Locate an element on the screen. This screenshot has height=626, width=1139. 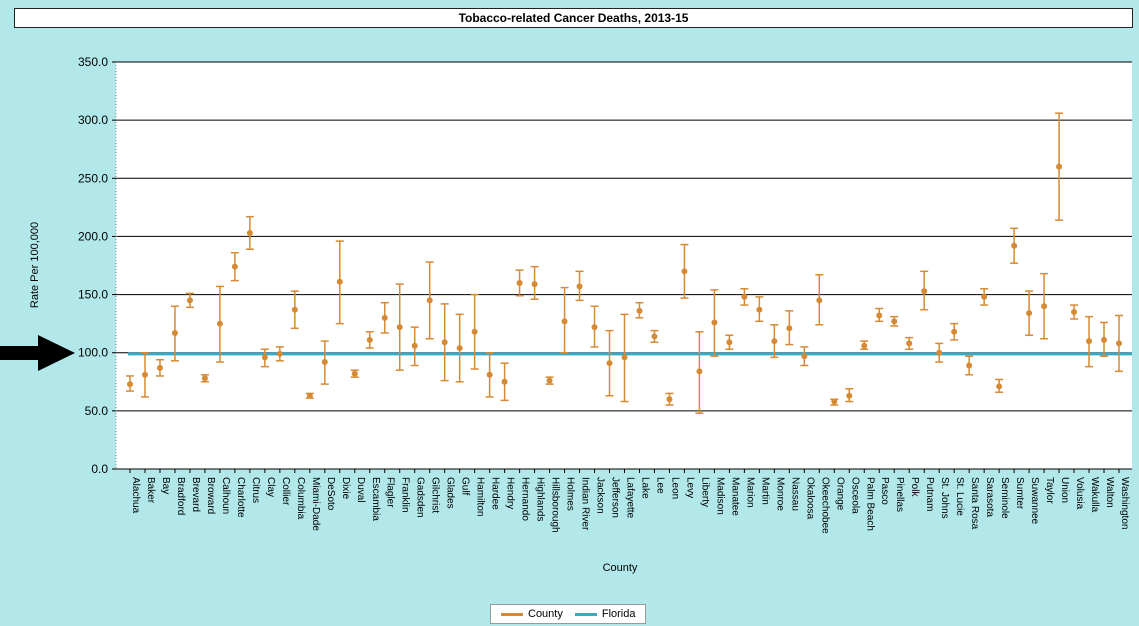
legend-label-county: County is located at coordinates (545, 614).